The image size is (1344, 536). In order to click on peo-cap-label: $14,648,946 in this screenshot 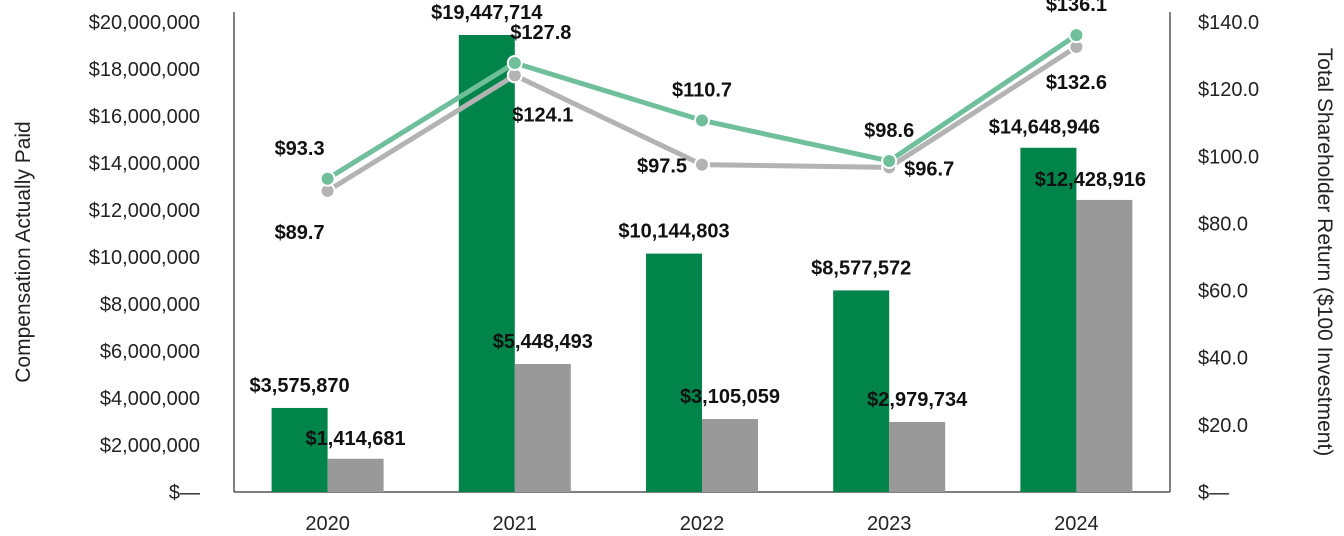, I will do `click(1044, 128)`.